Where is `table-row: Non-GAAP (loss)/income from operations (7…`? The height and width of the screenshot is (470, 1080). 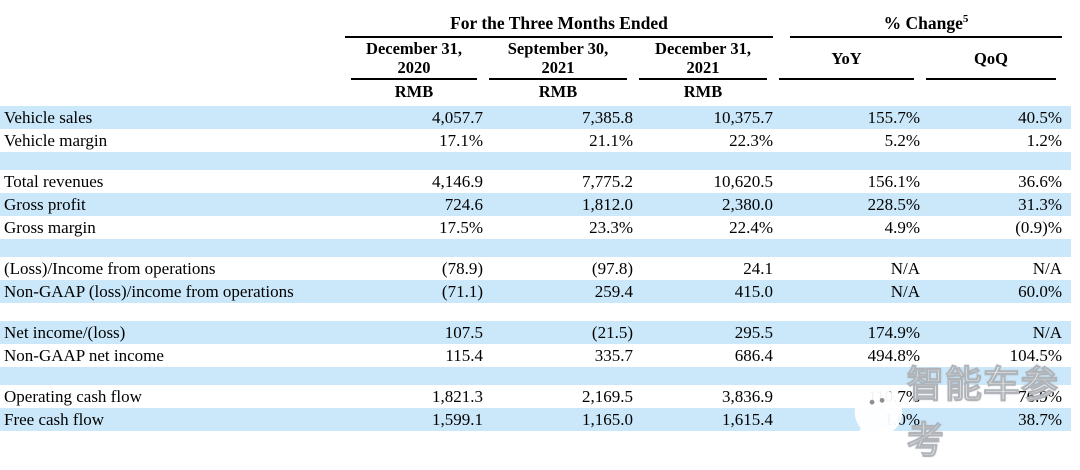 table-row: Non-GAAP (loss)/income from operations (7… is located at coordinates (535, 291).